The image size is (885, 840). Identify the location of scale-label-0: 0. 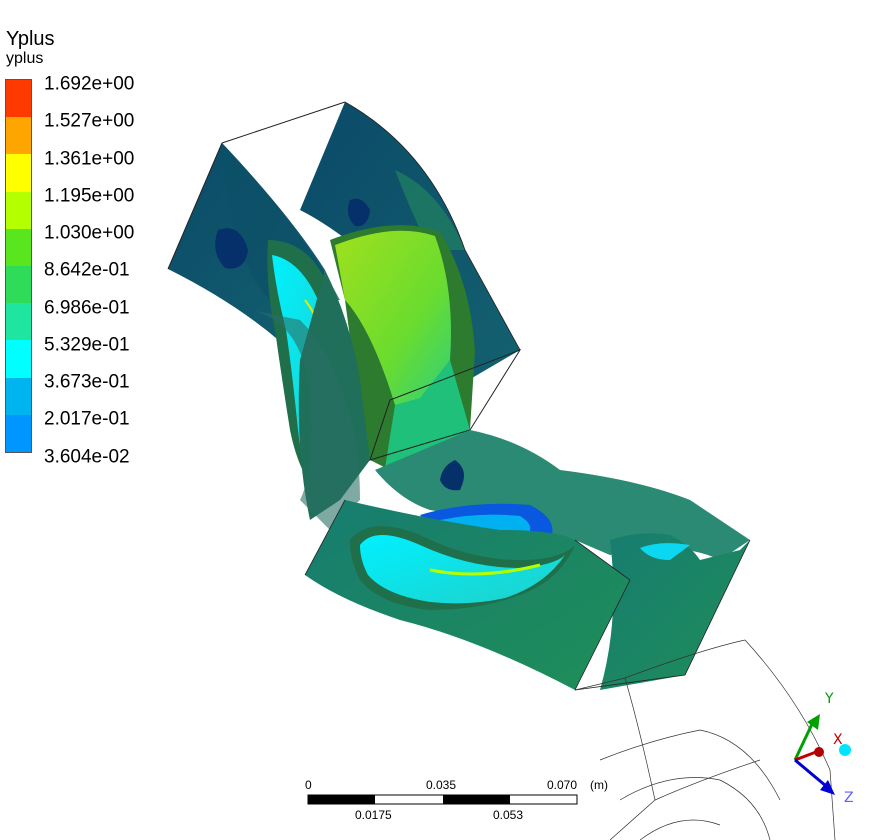
(308, 785).